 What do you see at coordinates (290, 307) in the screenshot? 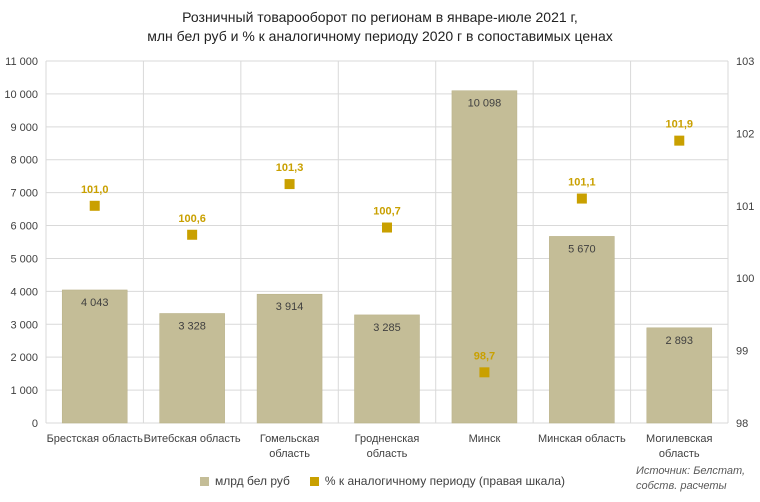
I see `bar-value-label: 3 914` at bounding box center [290, 307].